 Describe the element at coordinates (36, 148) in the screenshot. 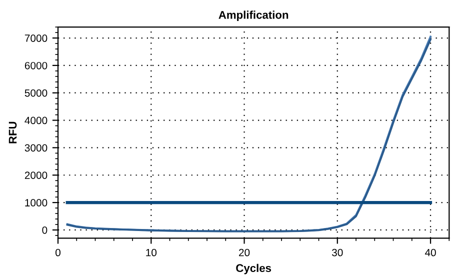

I see `y-tick-label: 3000` at that location.